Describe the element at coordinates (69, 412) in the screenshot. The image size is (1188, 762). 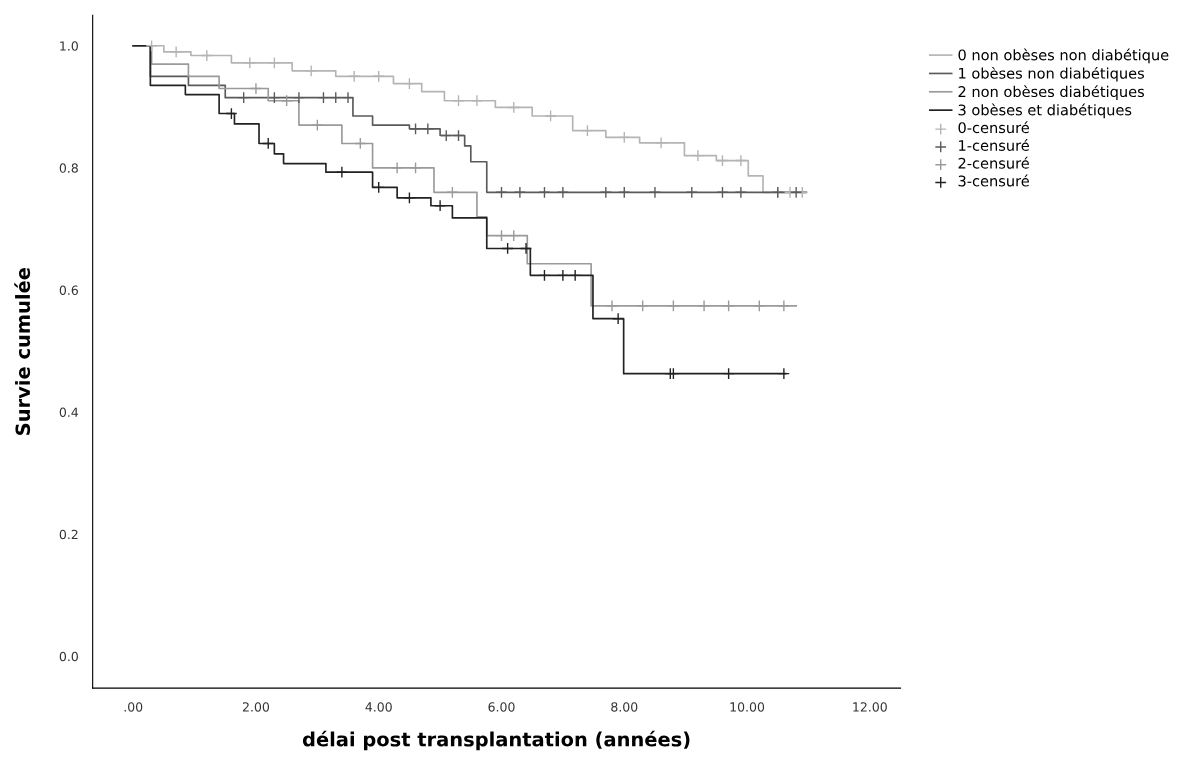
I see `y-tick-label: 0.4` at that location.